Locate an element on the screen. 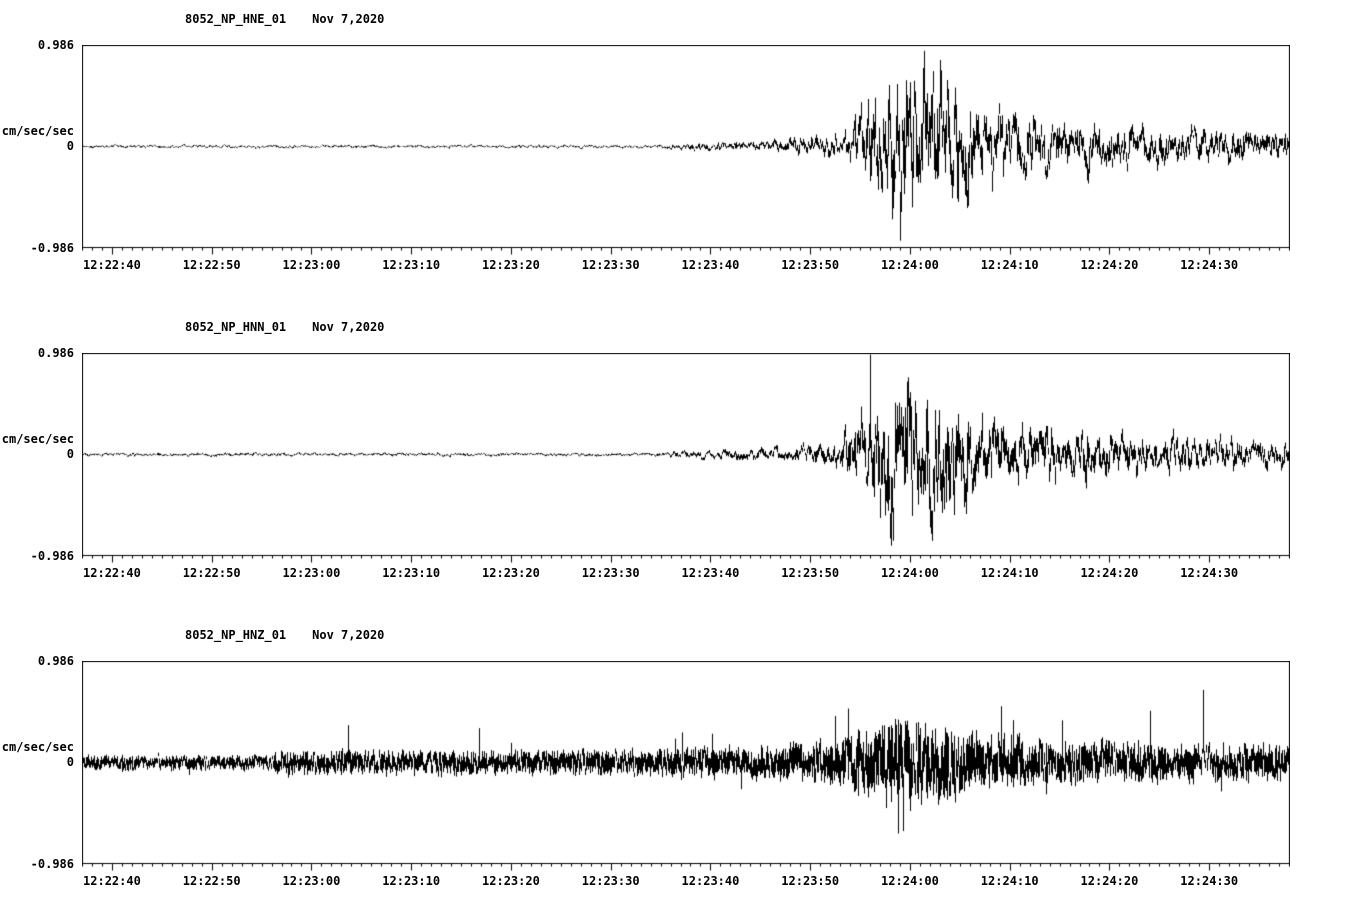 This screenshot has height=924, width=1358. trace-id: 8052_NP_HNZ_01 is located at coordinates (236, 635).